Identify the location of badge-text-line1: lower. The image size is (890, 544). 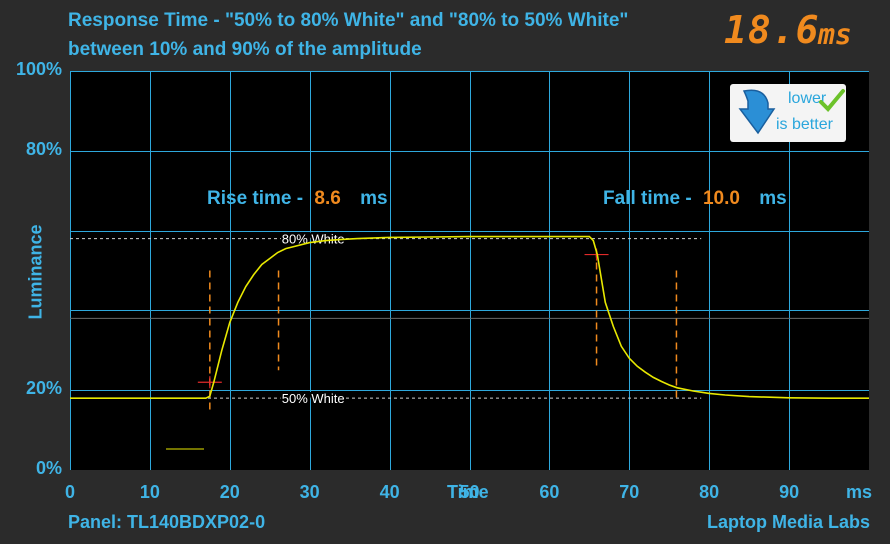
(807, 98).